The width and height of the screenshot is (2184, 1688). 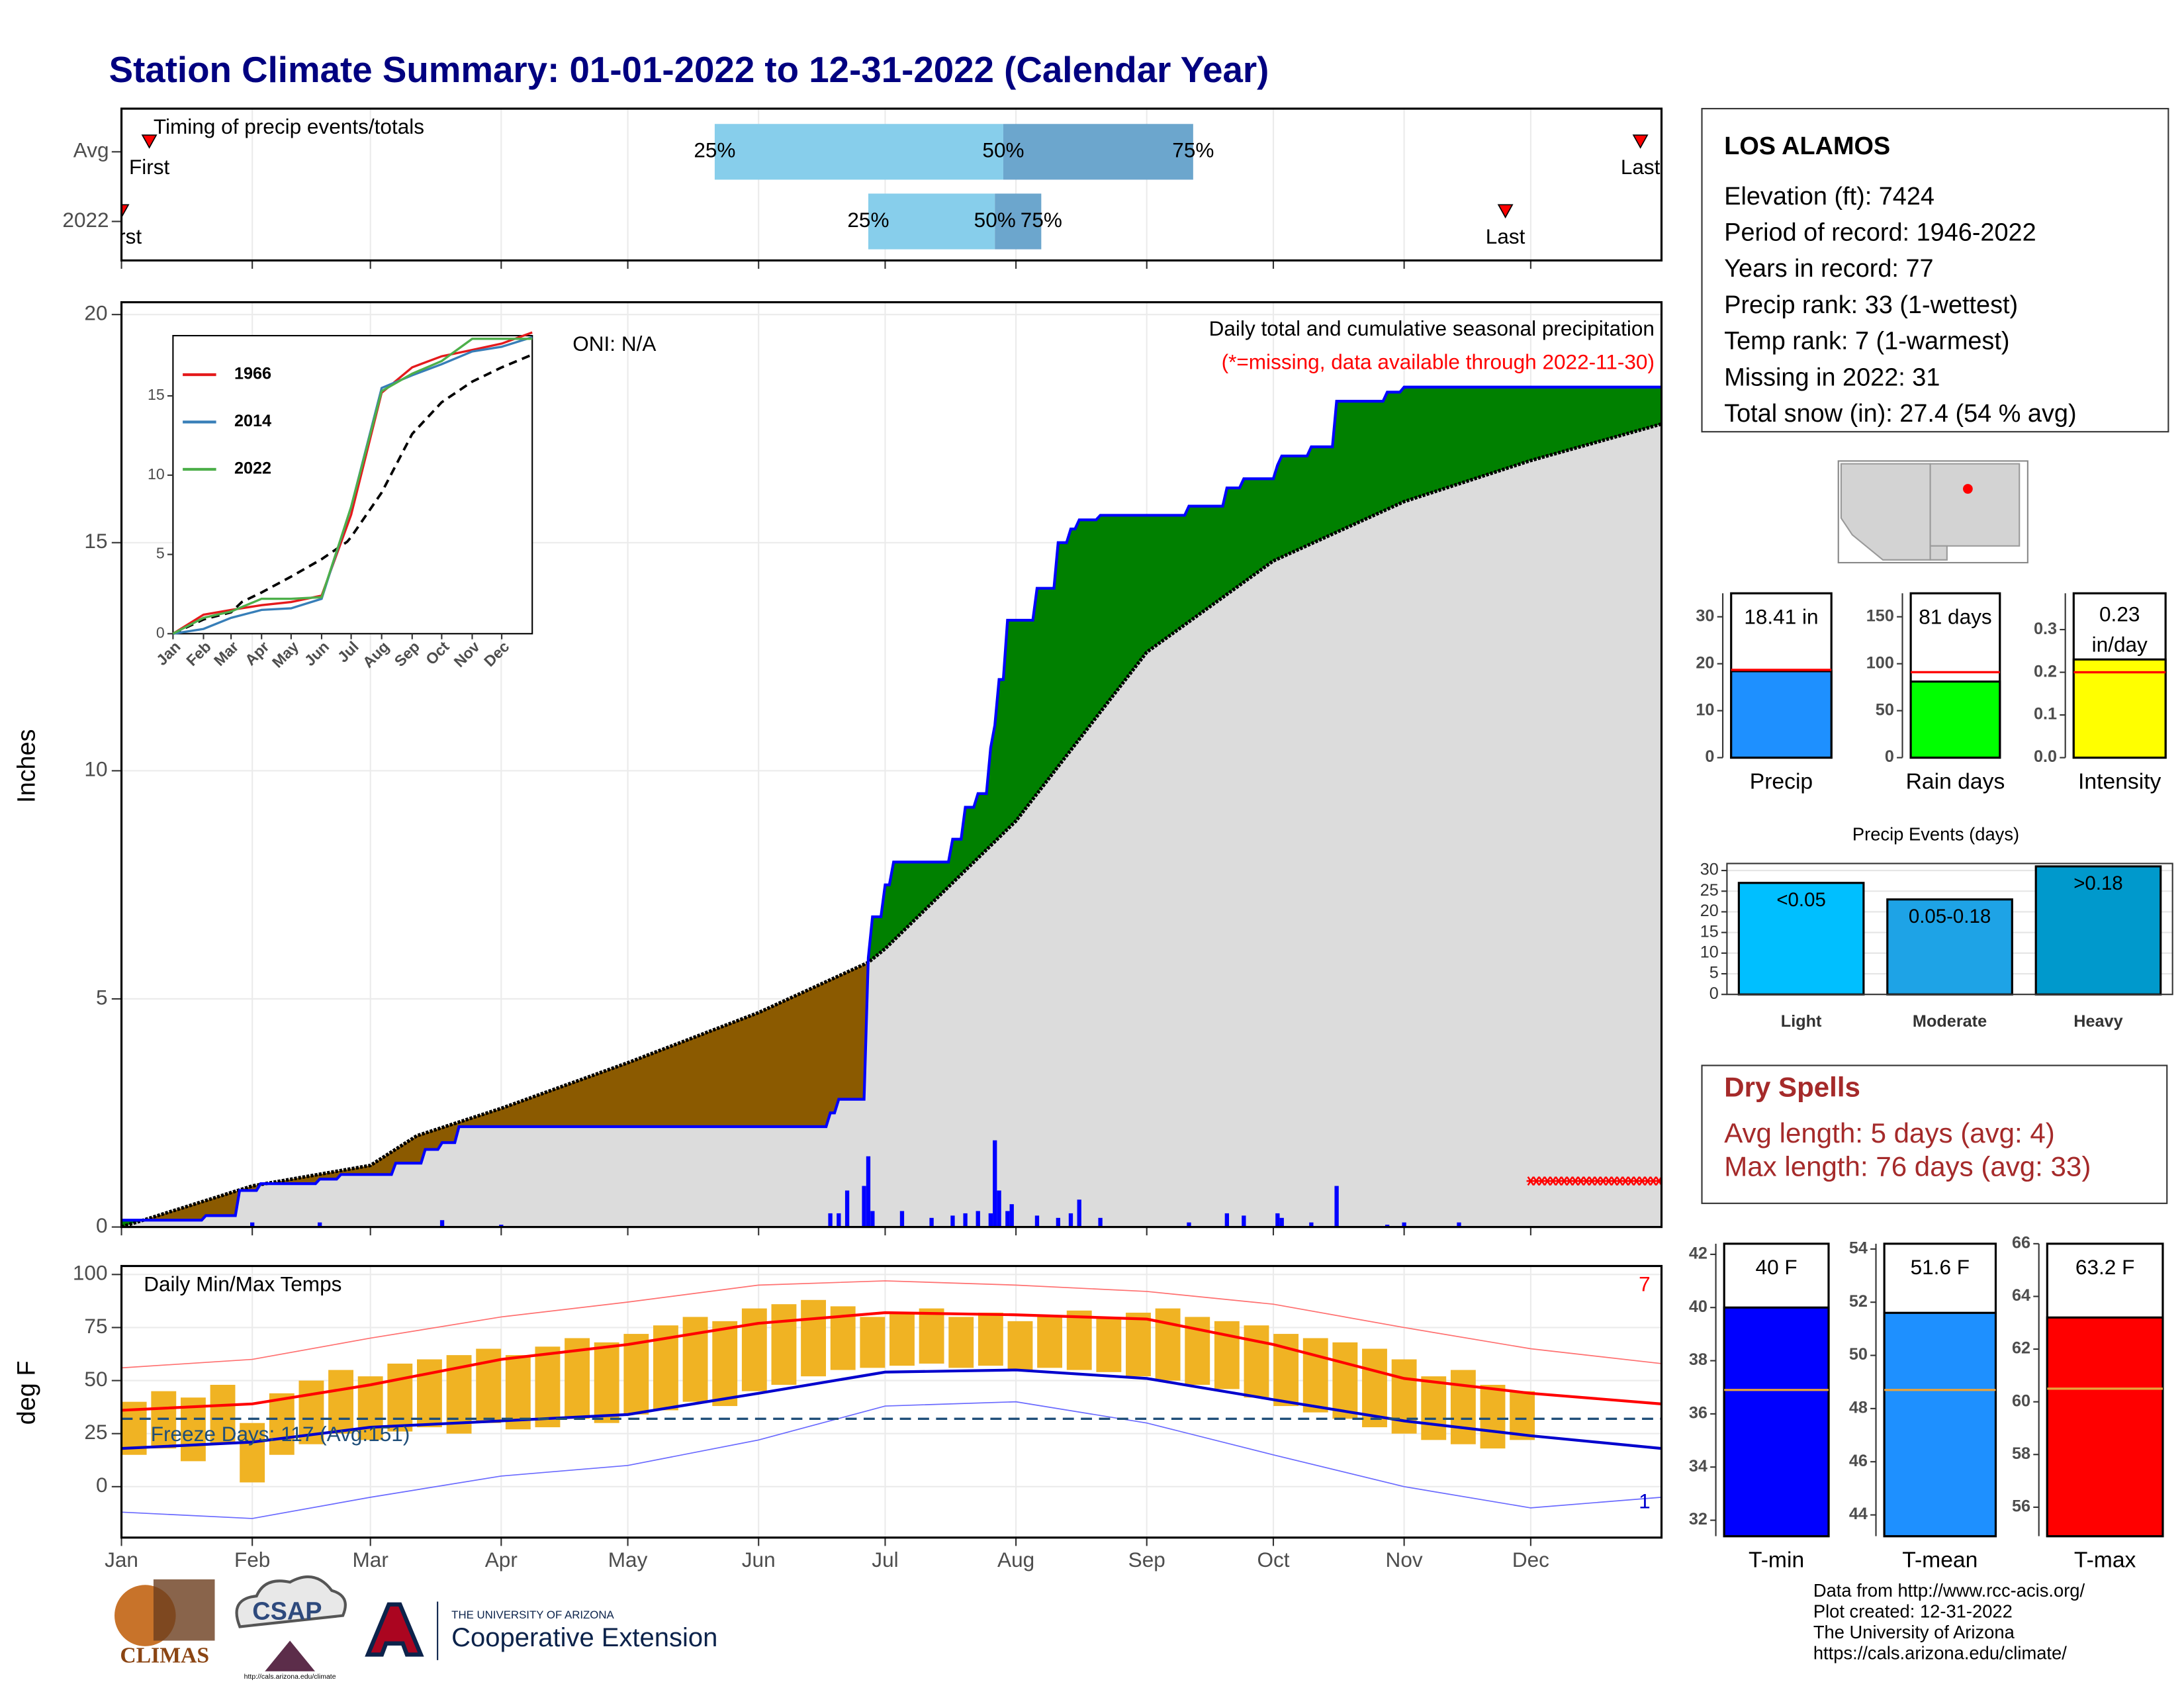 What do you see at coordinates (931, 221) in the screenshot?
I see `quartile-box` at bounding box center [931, 221].